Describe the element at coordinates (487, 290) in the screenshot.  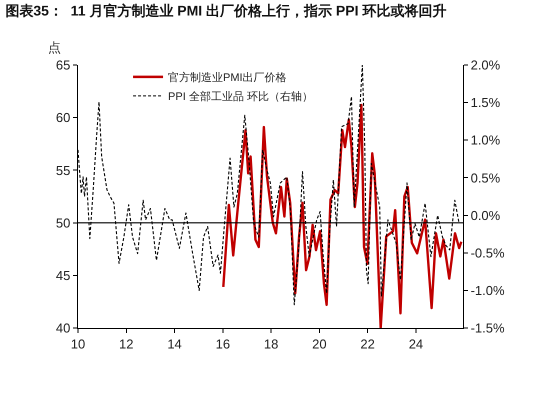
I see `y2-tick-label: -1.0%` at that location.